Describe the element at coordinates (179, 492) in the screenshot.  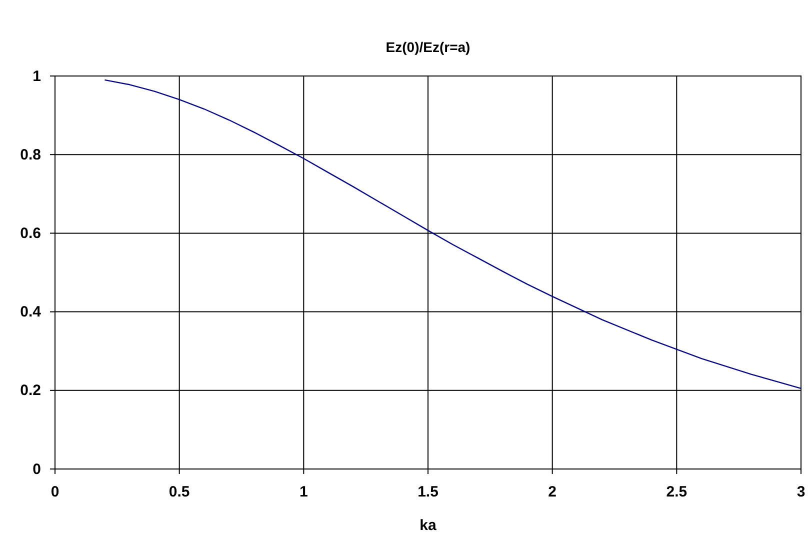
I see `x-tick-label: 0.5` at that location.